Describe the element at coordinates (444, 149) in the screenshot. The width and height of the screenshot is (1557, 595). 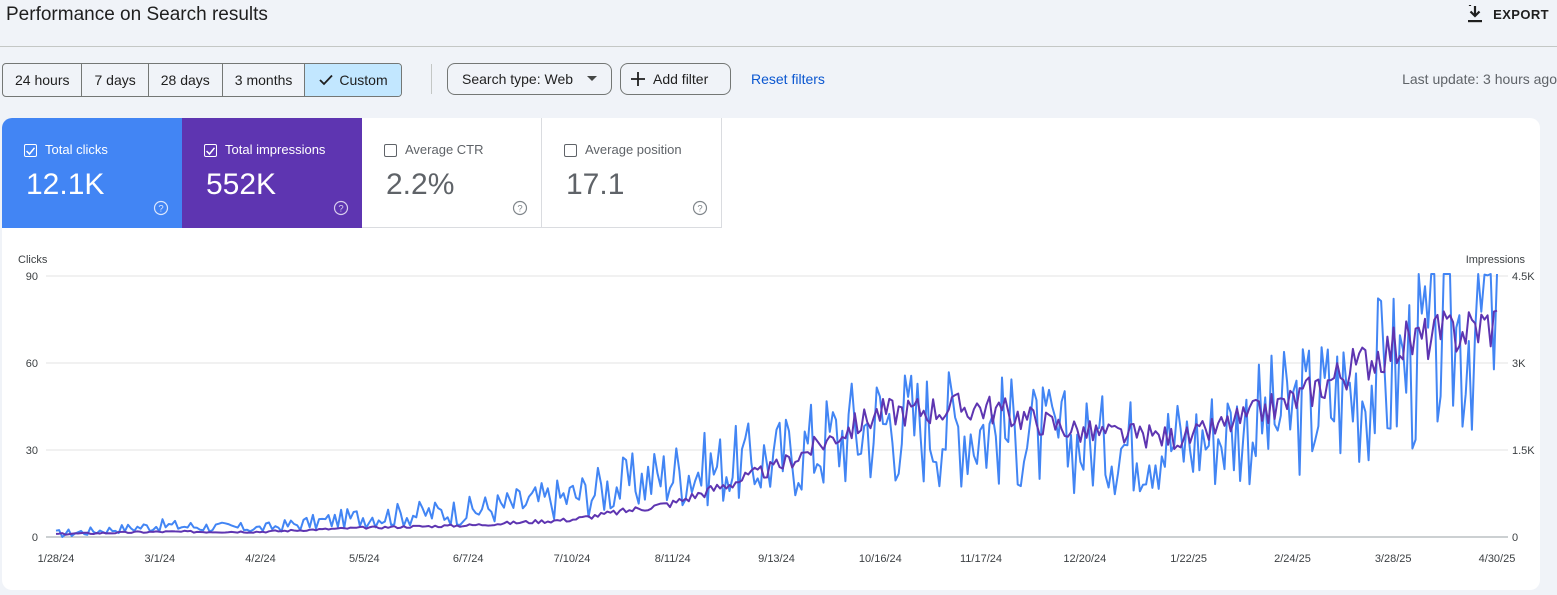
I see `metric-label: Average CTR` at that location.